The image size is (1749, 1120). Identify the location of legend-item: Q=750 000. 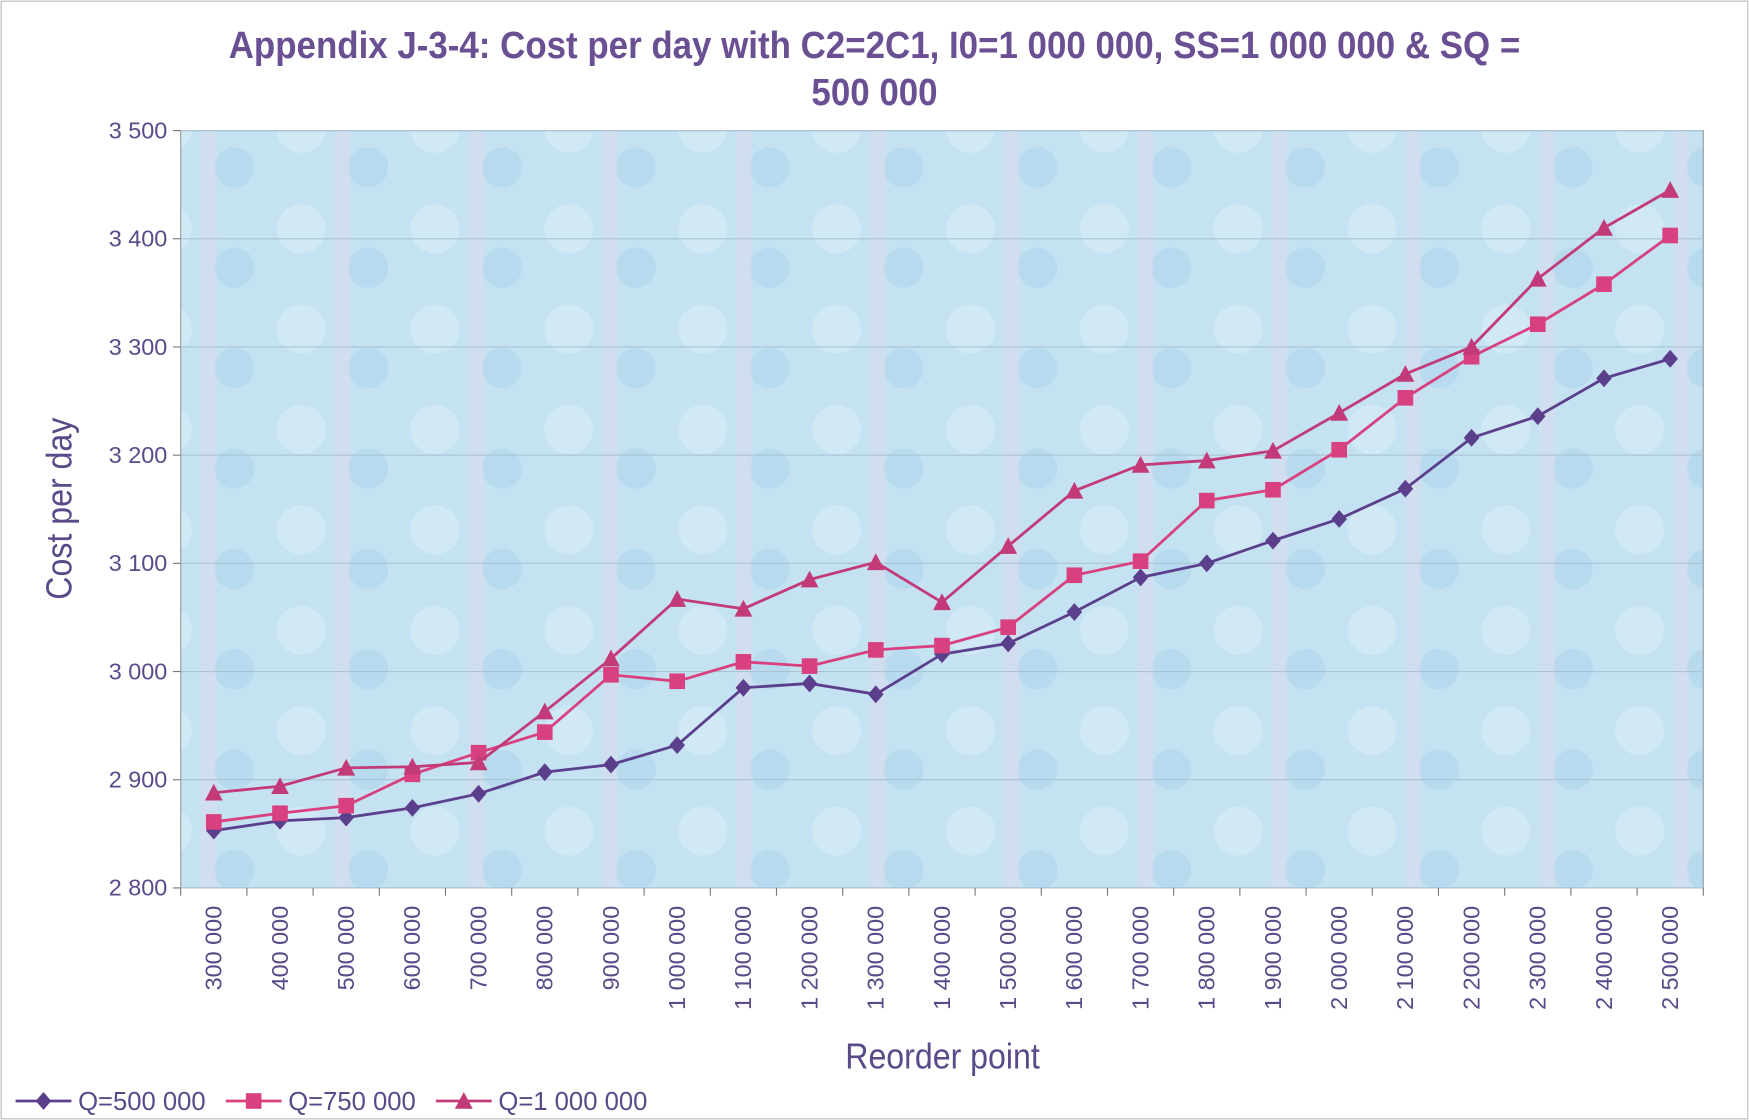
(320, 1102).